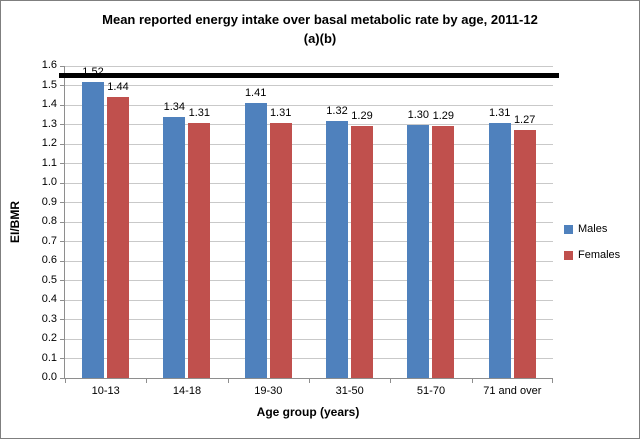 This screenshot has width=640, height=439. I want to click on legend-label-males: Males, so click(593, 229).